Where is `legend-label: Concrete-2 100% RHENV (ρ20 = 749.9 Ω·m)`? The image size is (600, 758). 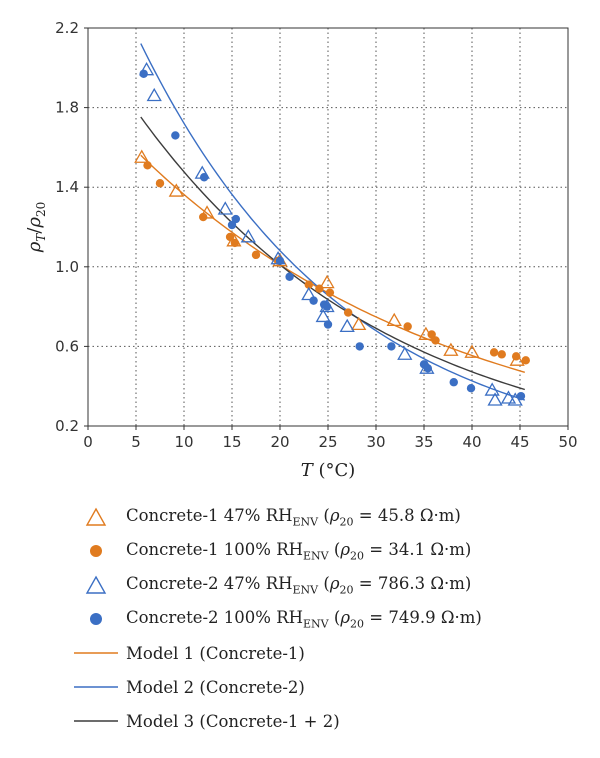
legend-label: Concrete-2 100% RHENV (ρ20 = 749.9 Ω·m) is located at coordinates (304, 619).